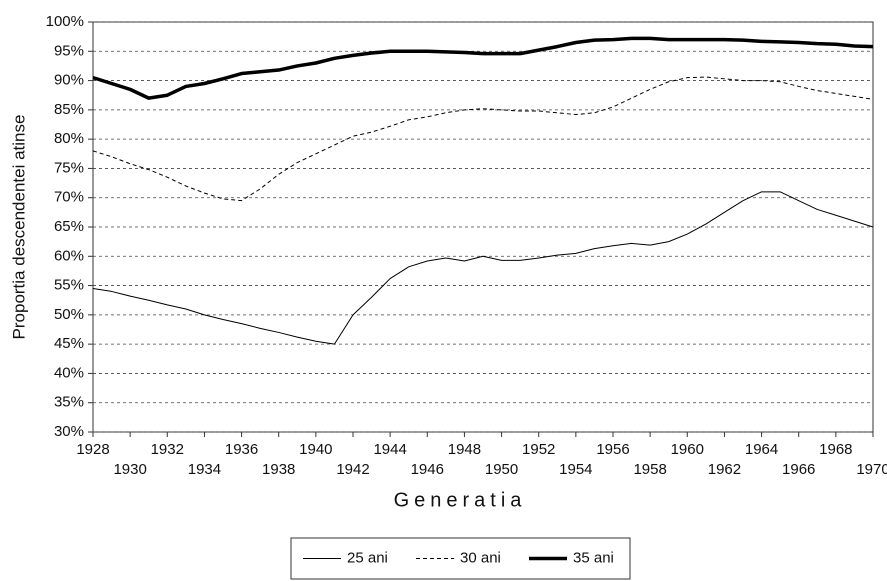 The width and height of the screenshot is (887, 581). What do you see at coordinates (612, 449) in the screenshot?
I see `x-tick-label: 1956` at bounding box center [612, 449].